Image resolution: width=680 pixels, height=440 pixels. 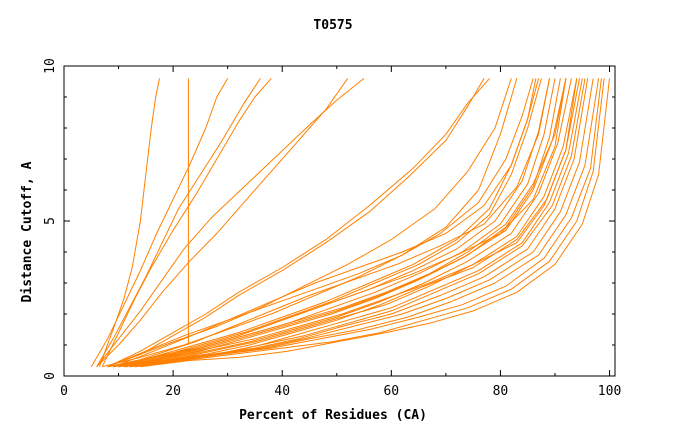 What do you see at coordinates (64, 391) in the screenshot?
I see `x-tick-label-0: 0` at bounding box center [64, 391].